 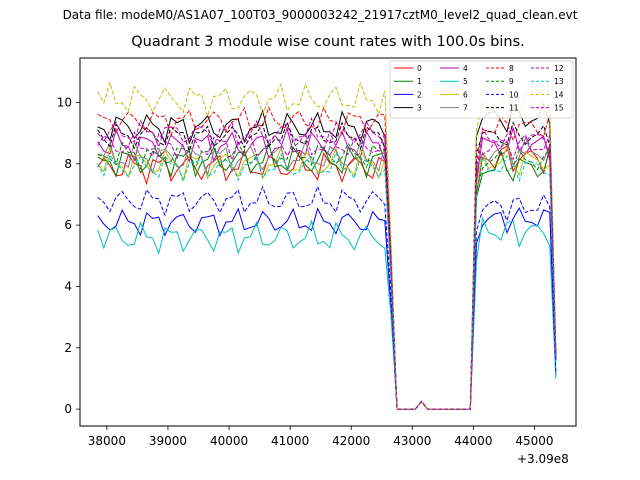 I want to click on x-tick-label: 39000, so click(x=168, y=441).